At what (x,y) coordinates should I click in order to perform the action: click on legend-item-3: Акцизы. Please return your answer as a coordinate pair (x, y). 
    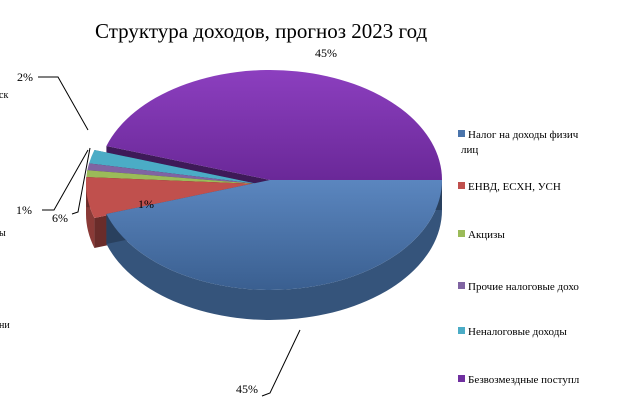
    Looking at the image, I should click on (481, 235).